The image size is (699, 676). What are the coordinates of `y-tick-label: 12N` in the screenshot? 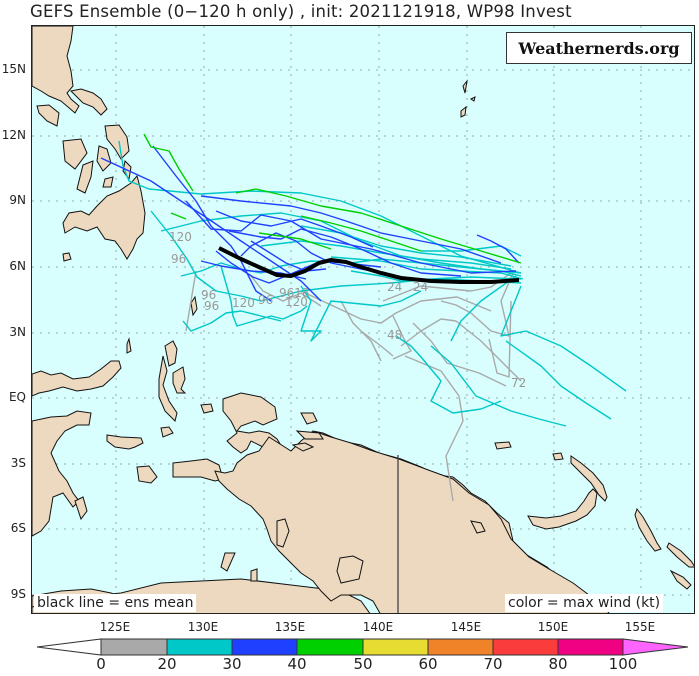 It's located at (13, 135).